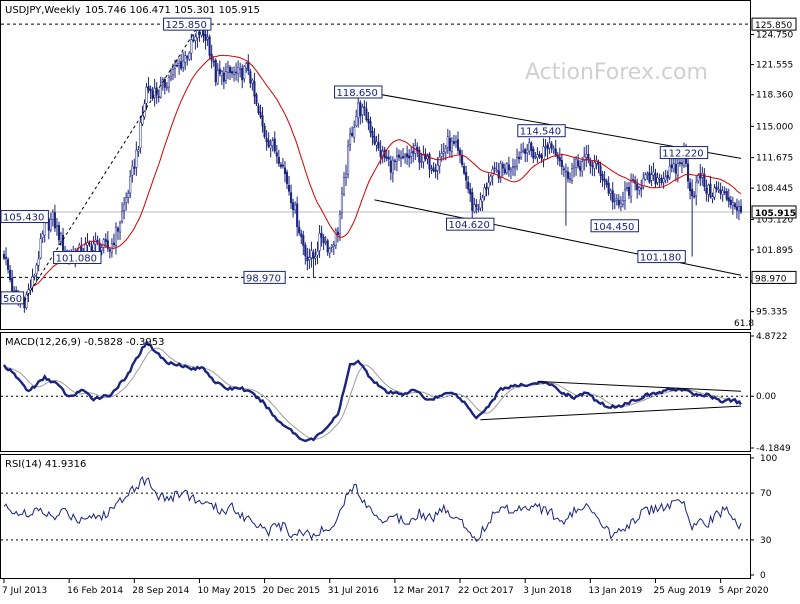 This screenshot has width=800, height=604. Describe the element at coordinates (763, 576) in the screenshot. I see `rsi-y-tick-label: 0` at that location.